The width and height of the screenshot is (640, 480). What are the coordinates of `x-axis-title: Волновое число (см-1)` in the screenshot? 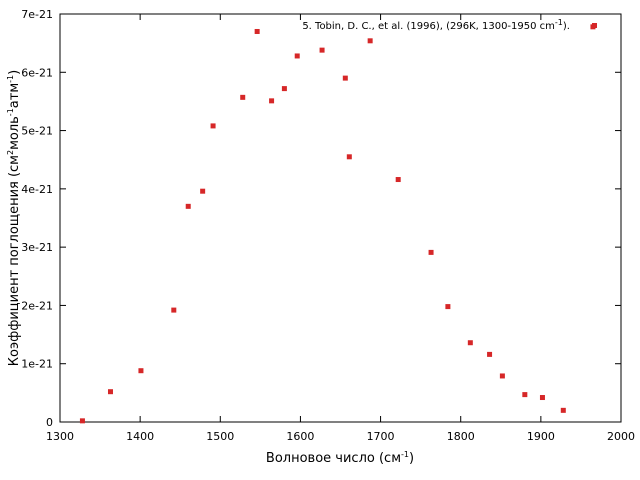 It's located at (340, 458).